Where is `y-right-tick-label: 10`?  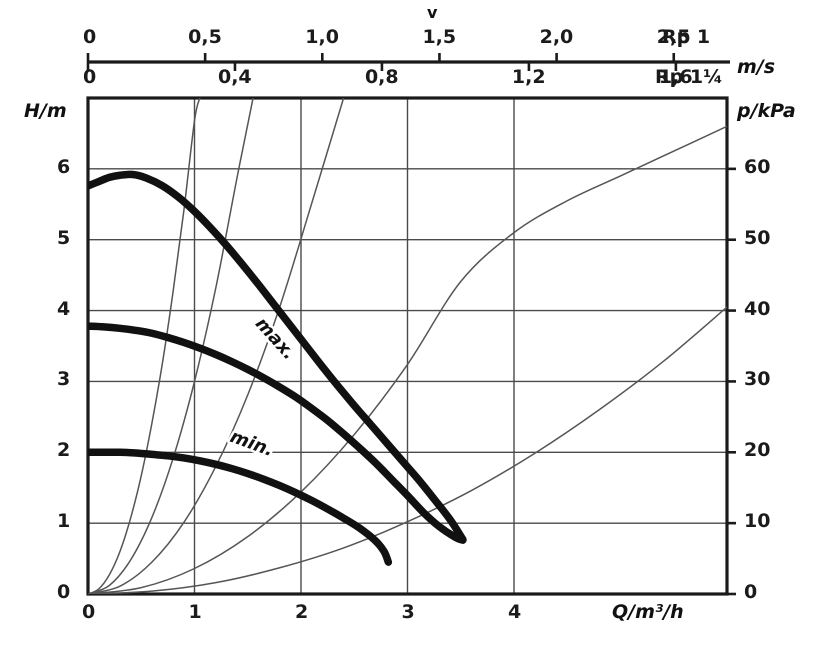 y-right-tick-label: 10 is located at coordinates (757, 521).